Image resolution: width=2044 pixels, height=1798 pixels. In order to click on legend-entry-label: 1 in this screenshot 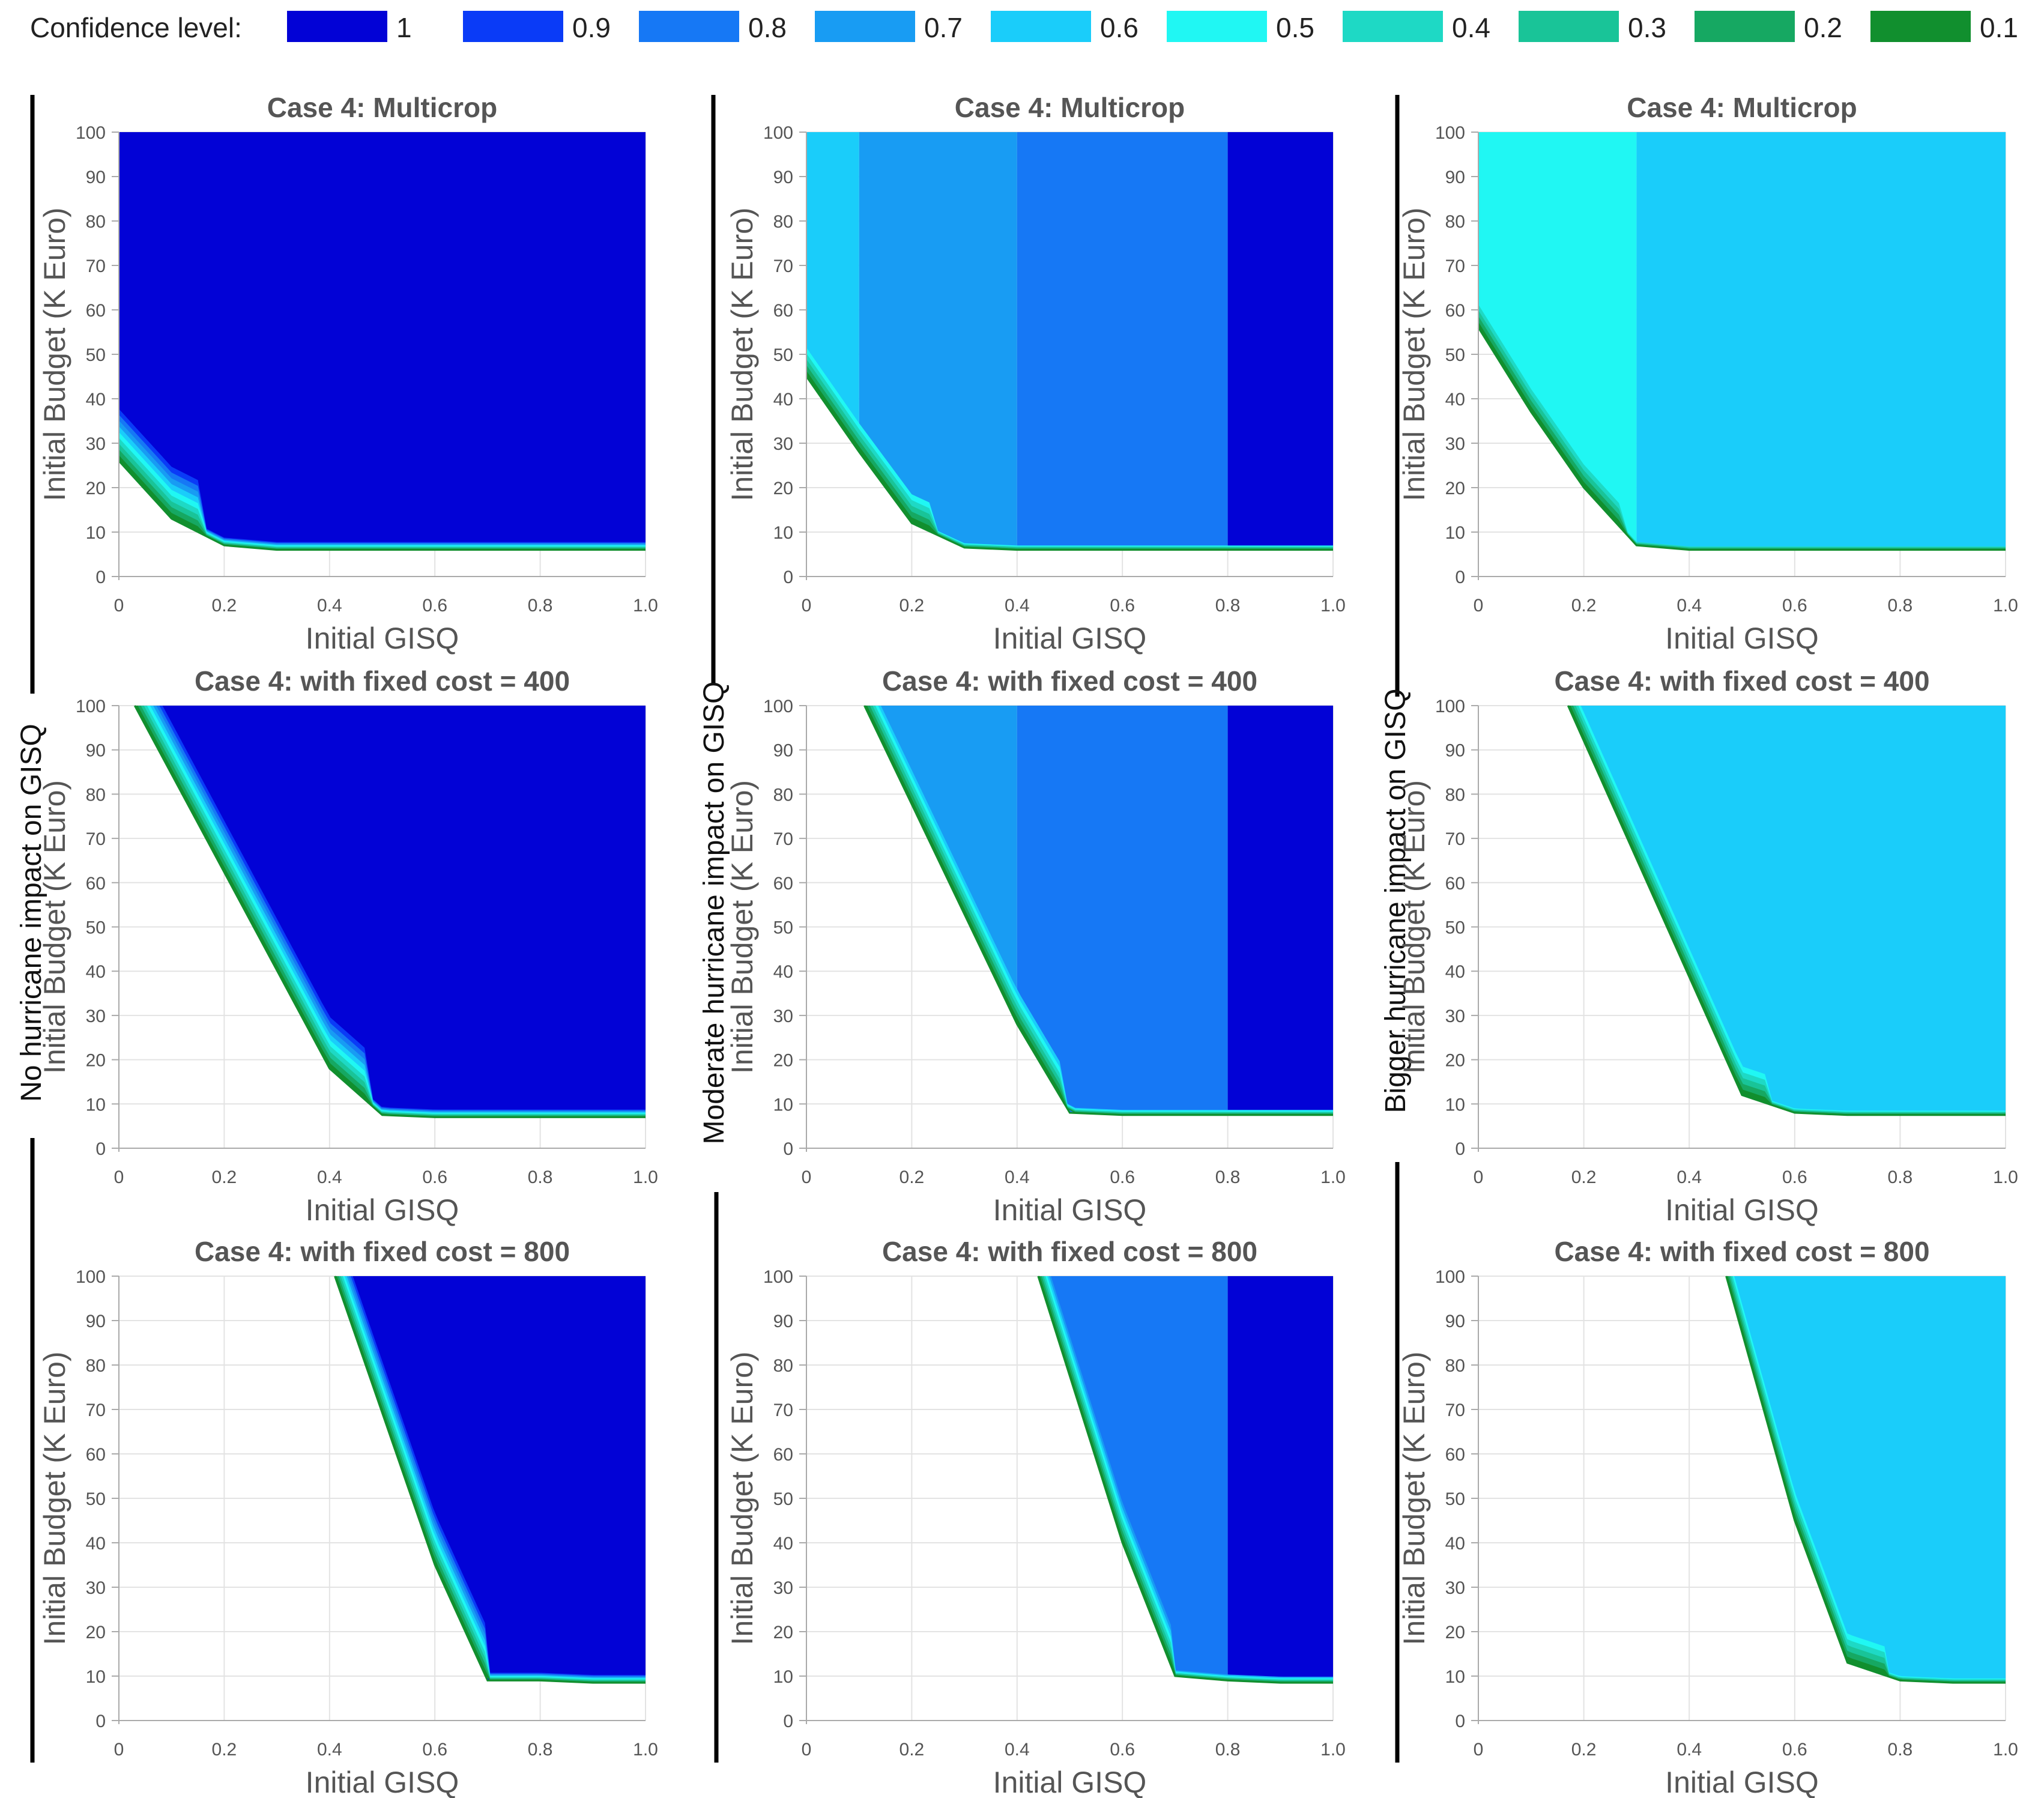, I will do `click(404, 27)`.